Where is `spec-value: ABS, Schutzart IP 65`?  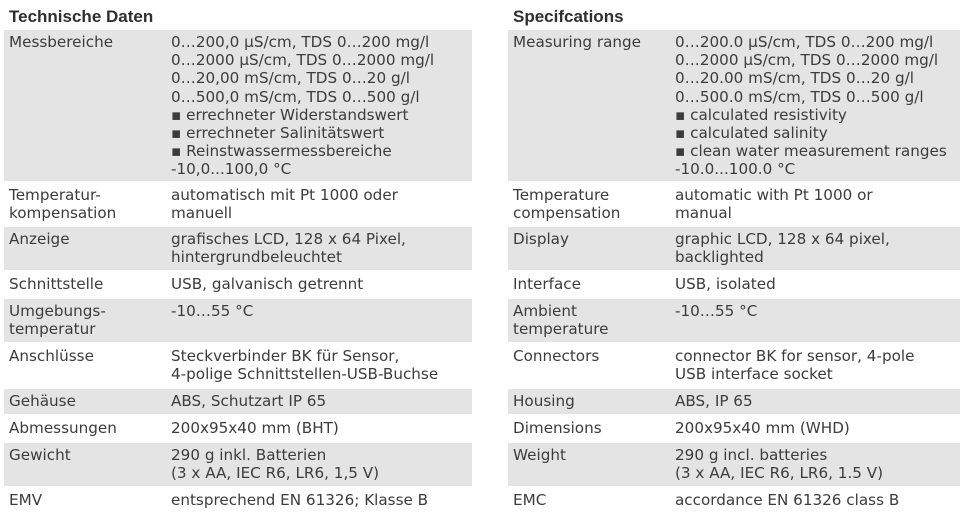 spec-value: ABS, Schutzart IP 65 is located at coordinates (249, 401).